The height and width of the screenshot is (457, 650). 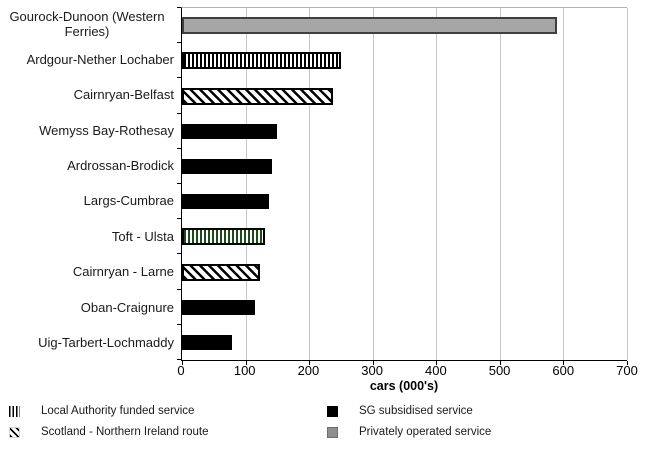 I want to click on x-axis-title: cars (000's), so click(x=404, y=386).